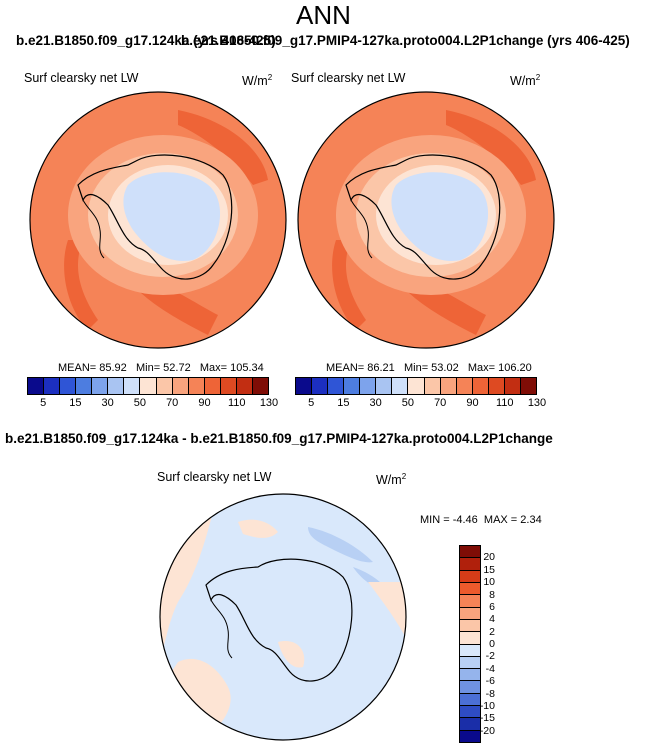 Image resolution: width=647 pixels, height=751 pixels. What do you see at coordinates (490, 668) in the screenshot?
I see `colorbar-tick-label: -4` at bounding box center [490, 668].